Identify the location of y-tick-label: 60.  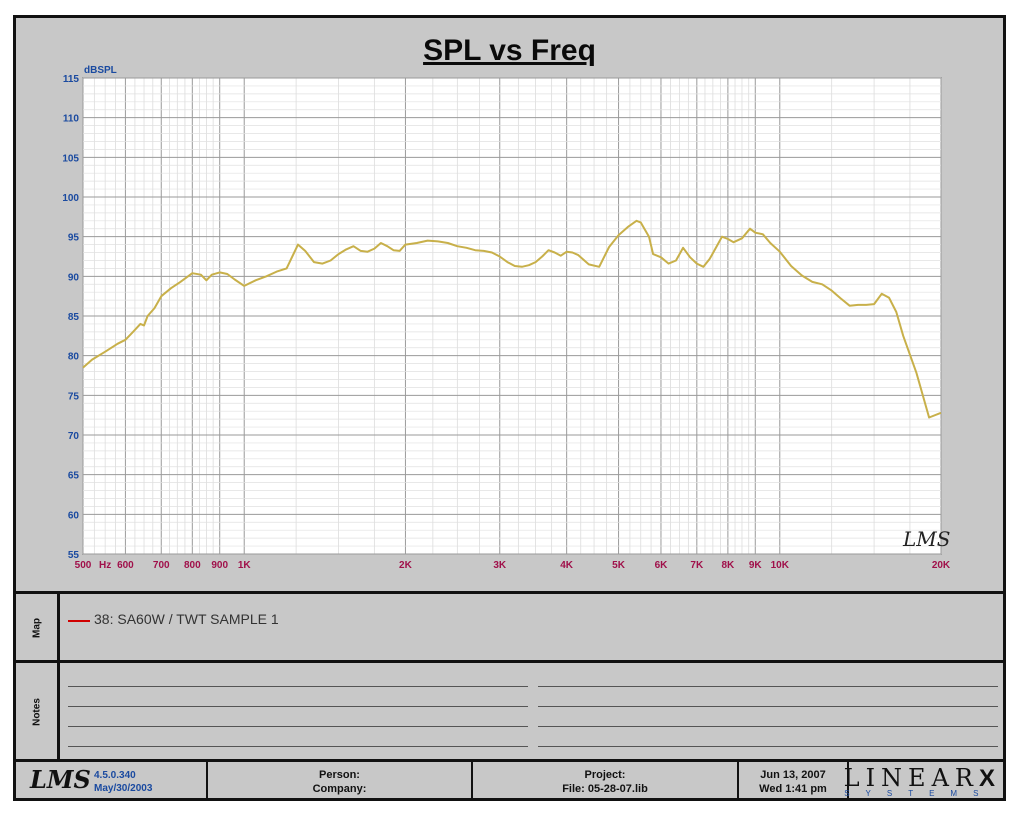
(74, 515).